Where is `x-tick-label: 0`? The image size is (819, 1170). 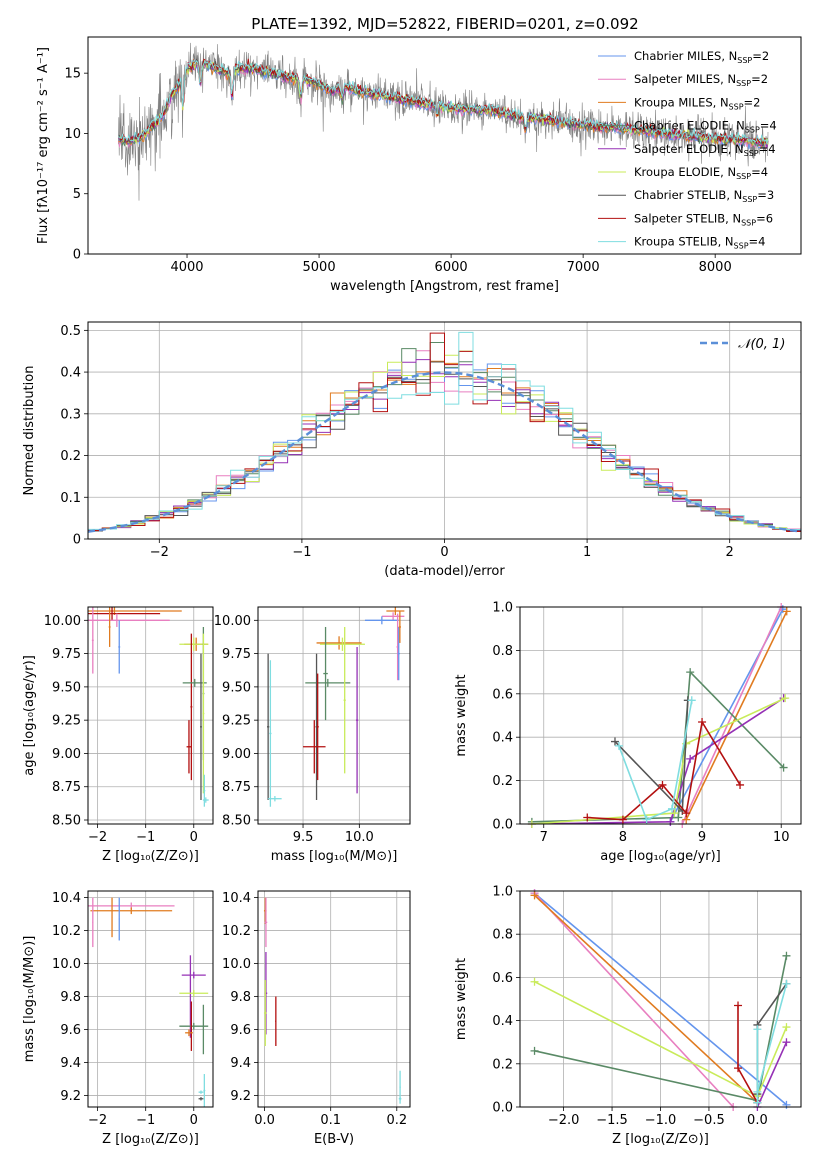
x-tick-label: 0 is located at coordinates (194, 837).